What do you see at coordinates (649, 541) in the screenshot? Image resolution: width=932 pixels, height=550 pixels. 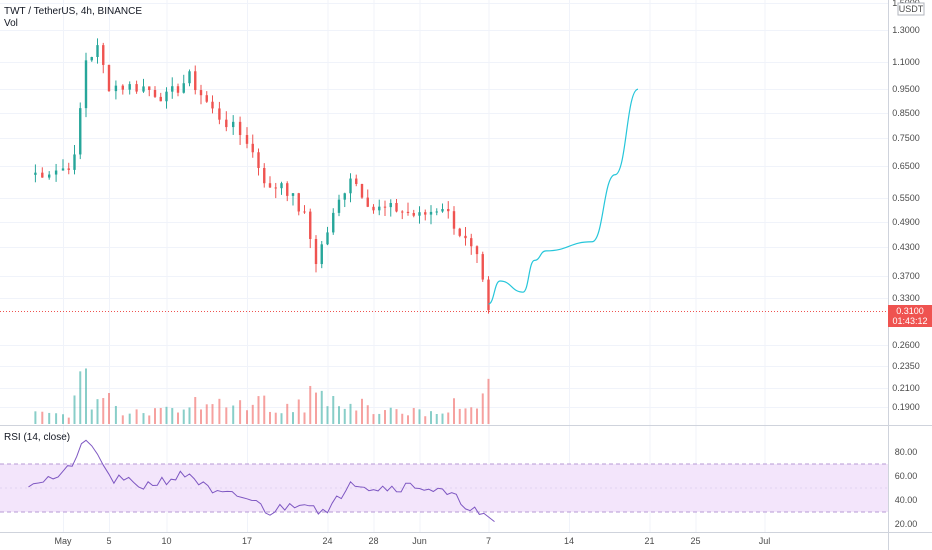 I see `time-tick-label: 21` at bounding box center [649, 541].